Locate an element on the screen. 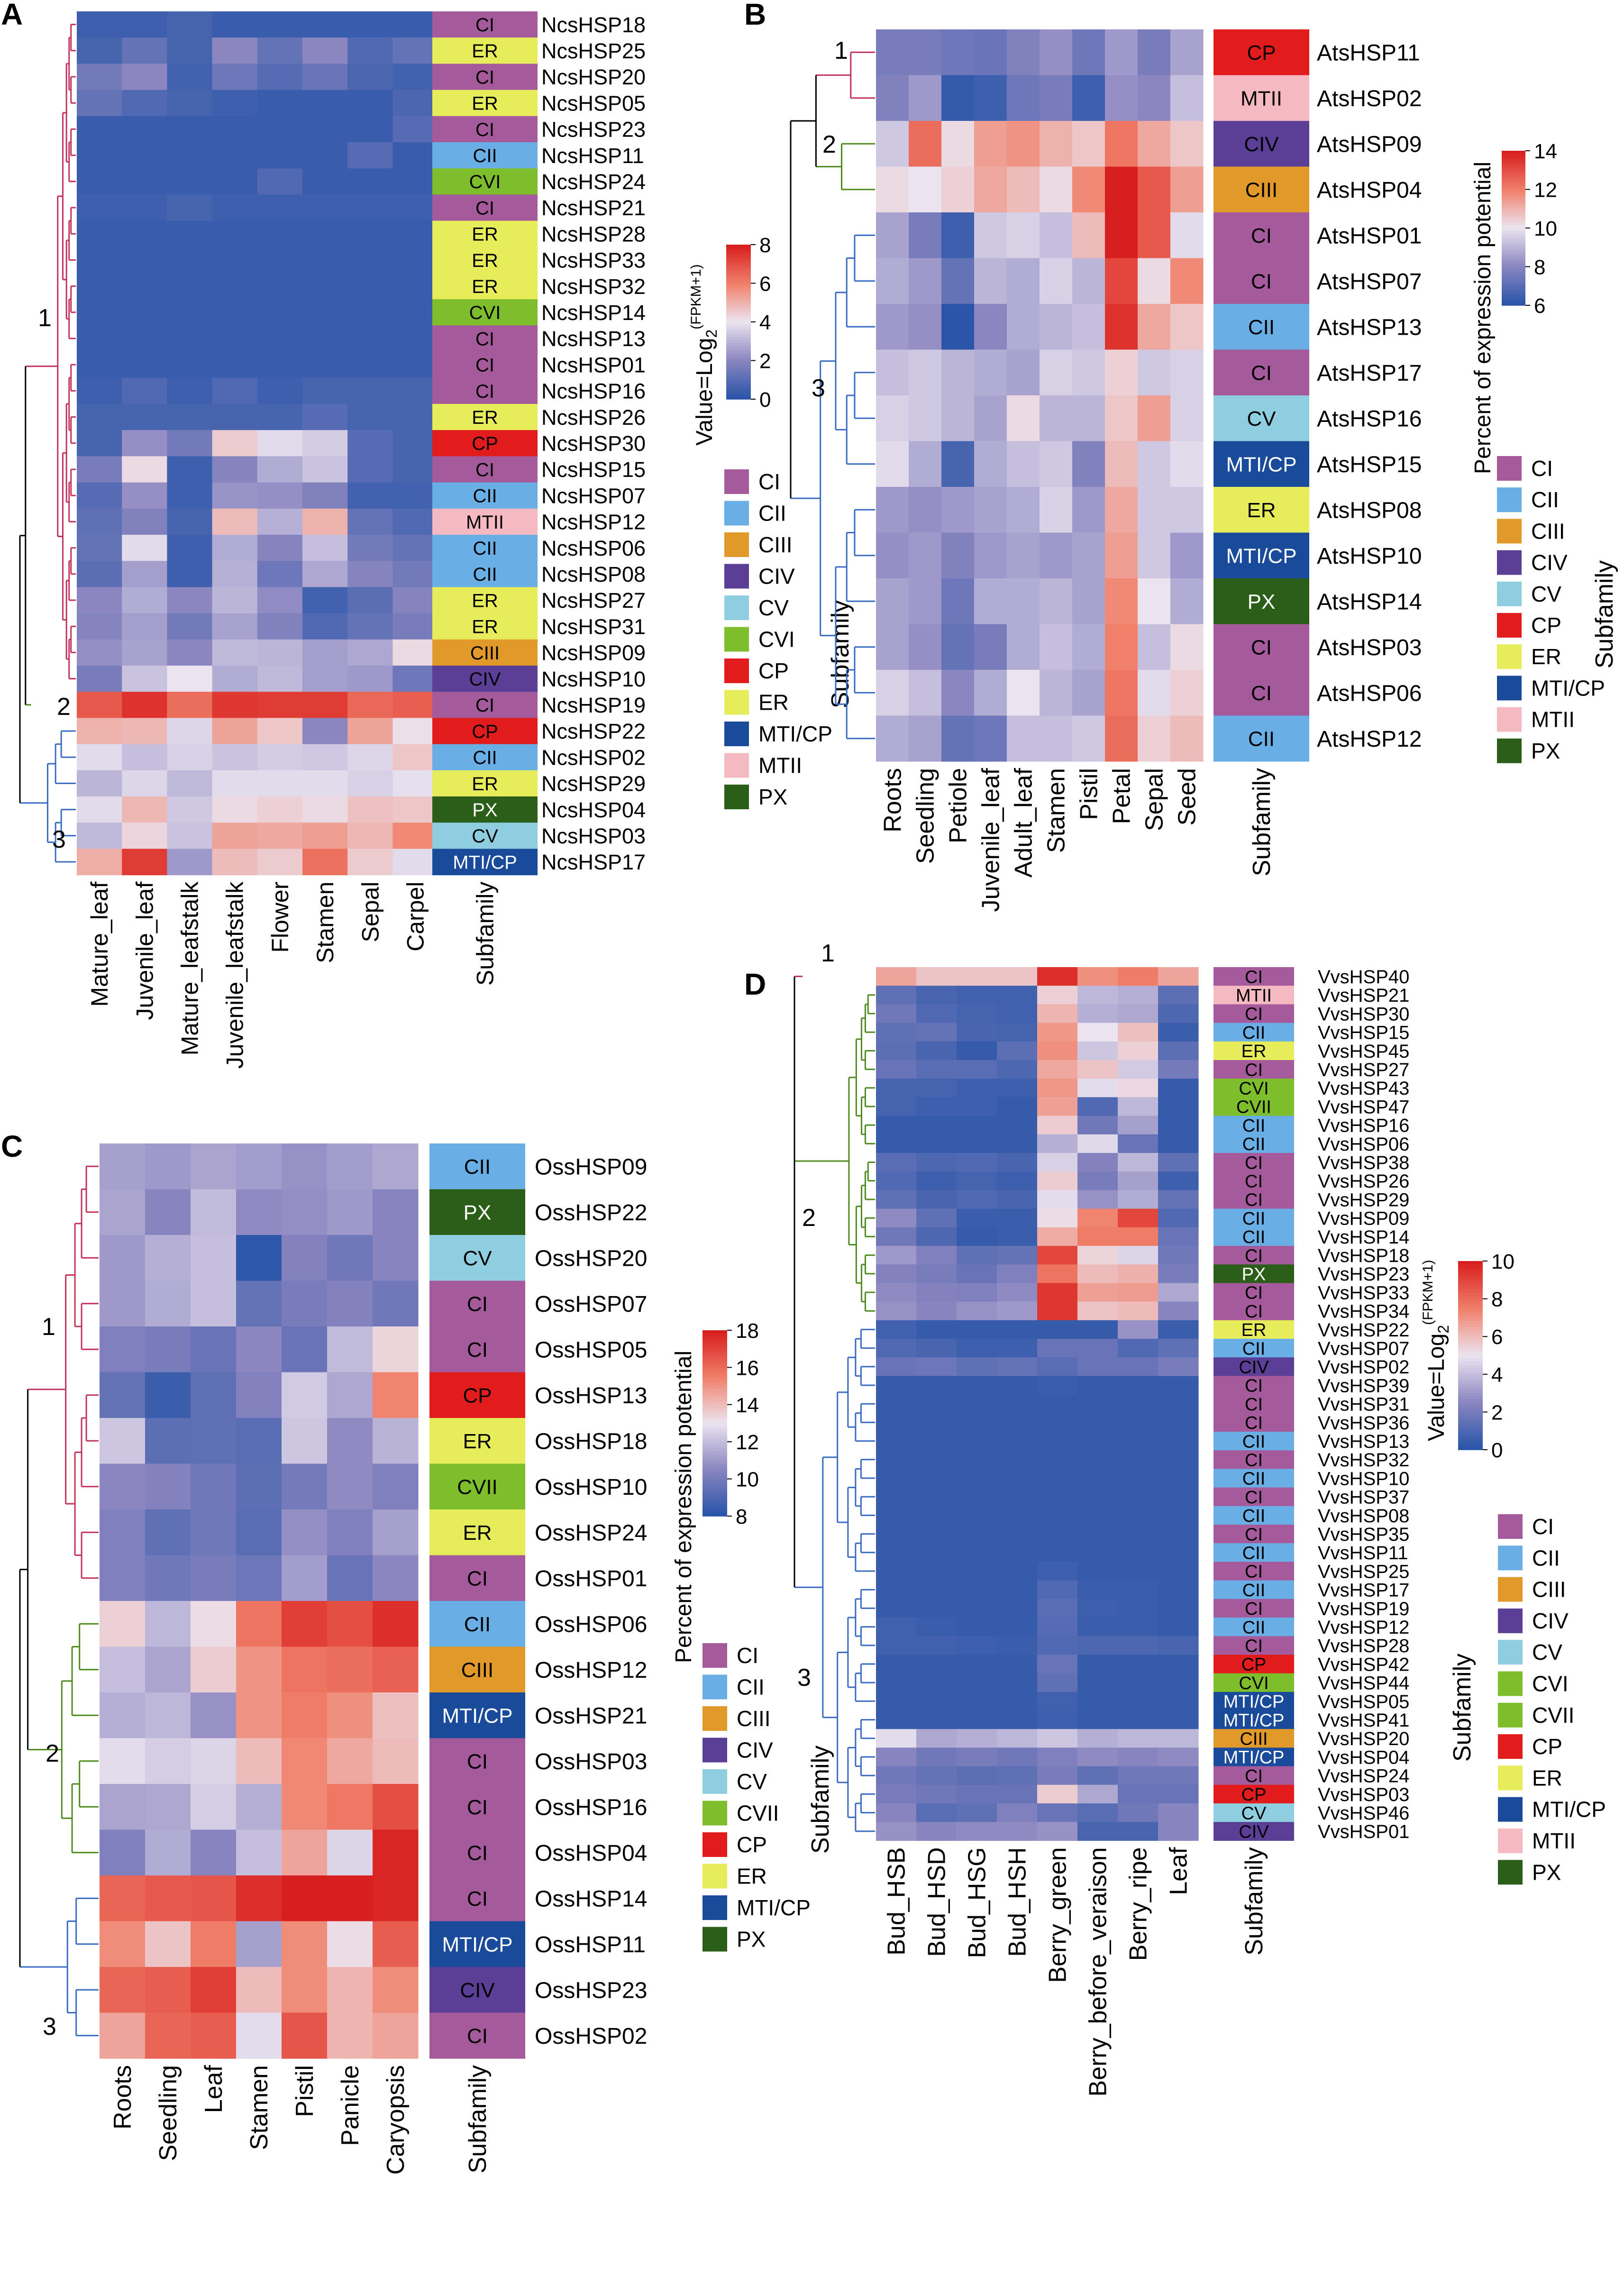 The image size is (1624, 2295). gene-label: VvsHSP32 is located at coordinates (1363, 1461).